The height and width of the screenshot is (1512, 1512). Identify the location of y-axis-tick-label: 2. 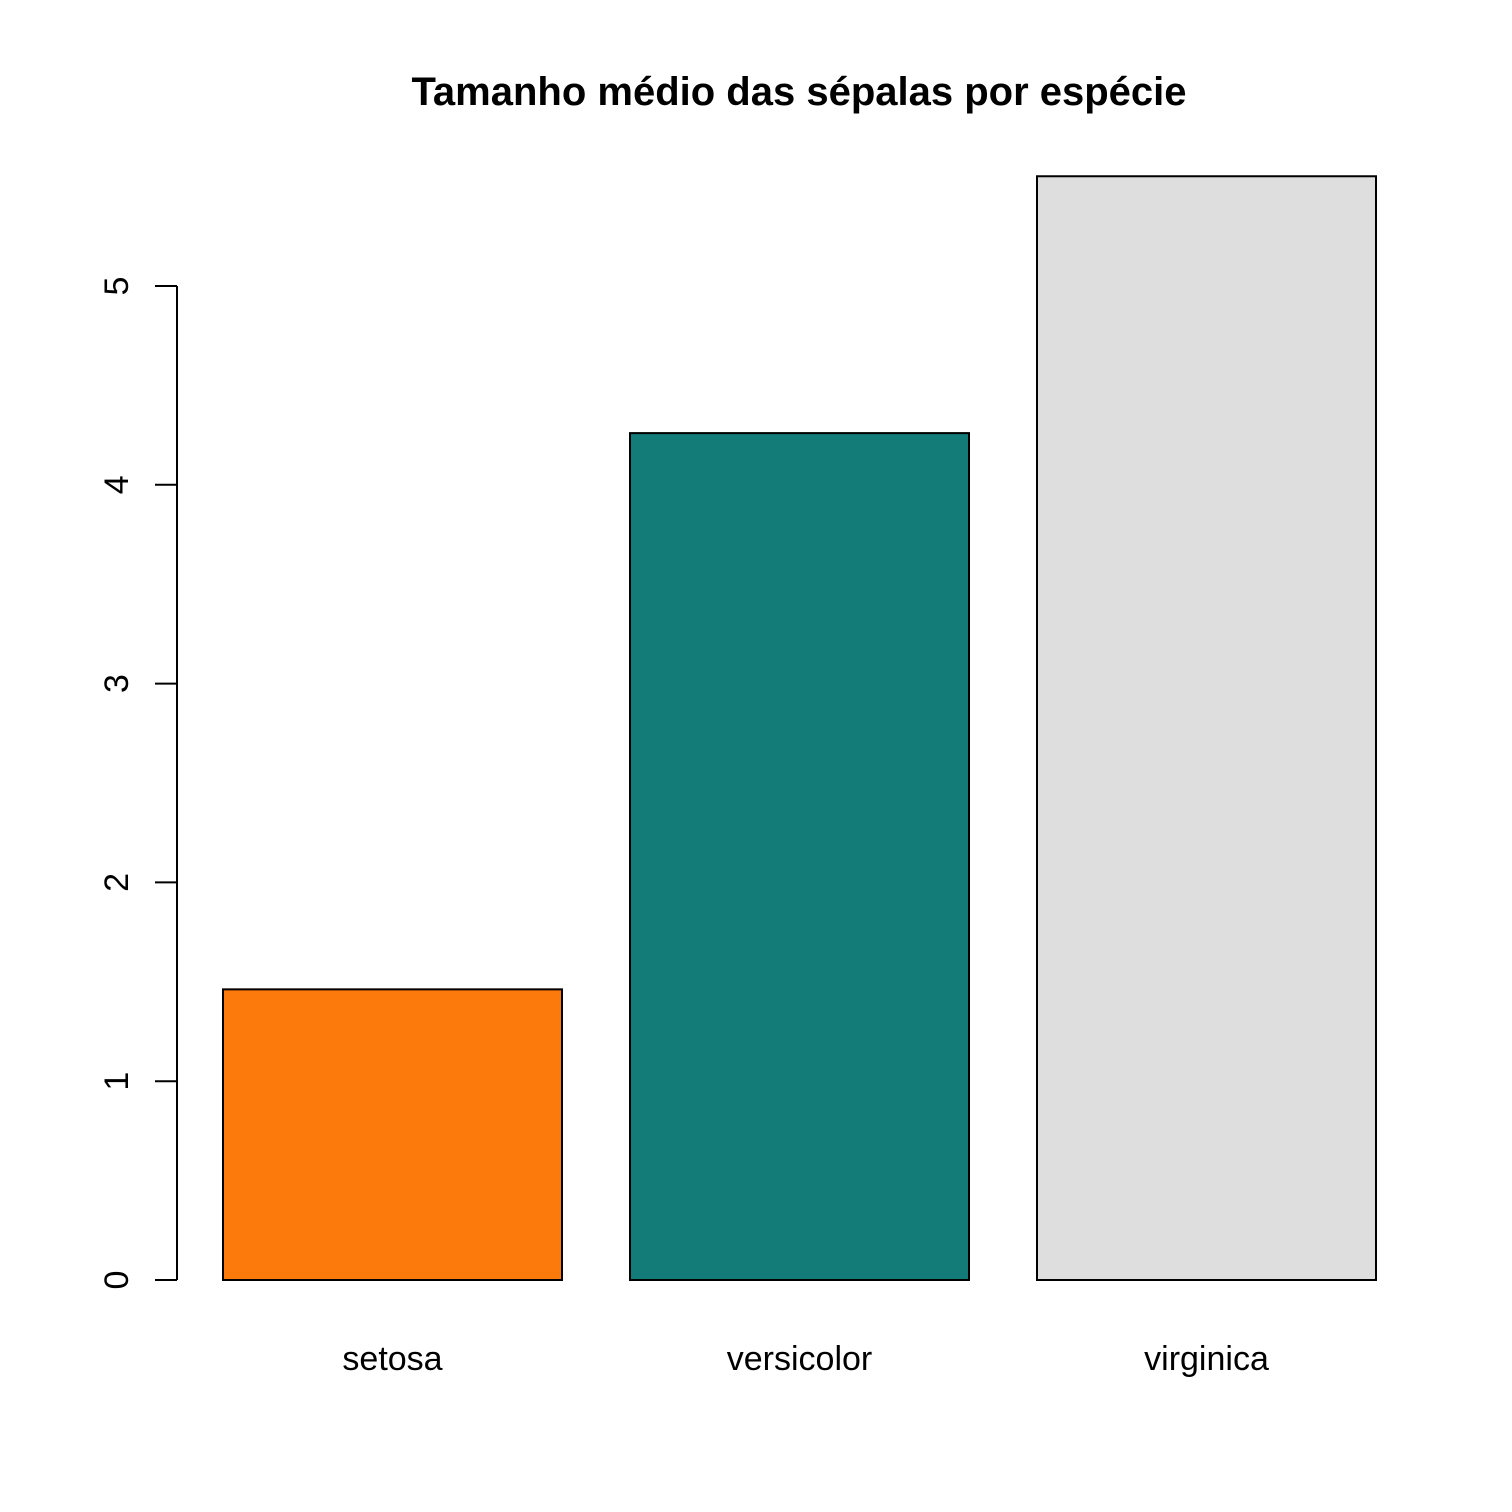
(117, 882).